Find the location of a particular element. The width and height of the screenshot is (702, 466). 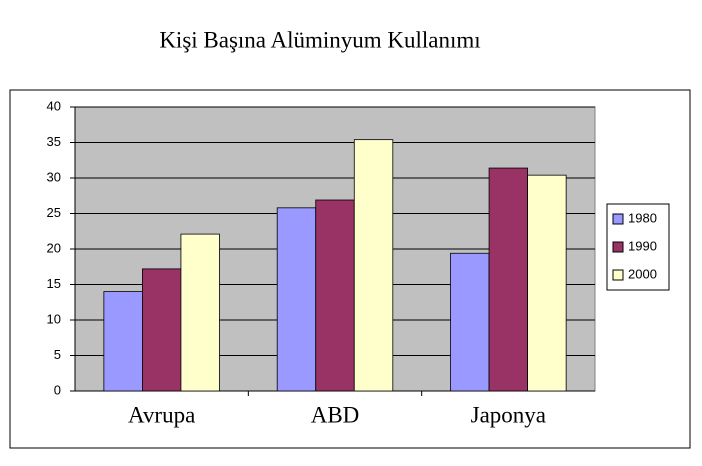

y-tick-label: 15 is located at coordinates (54, 283).